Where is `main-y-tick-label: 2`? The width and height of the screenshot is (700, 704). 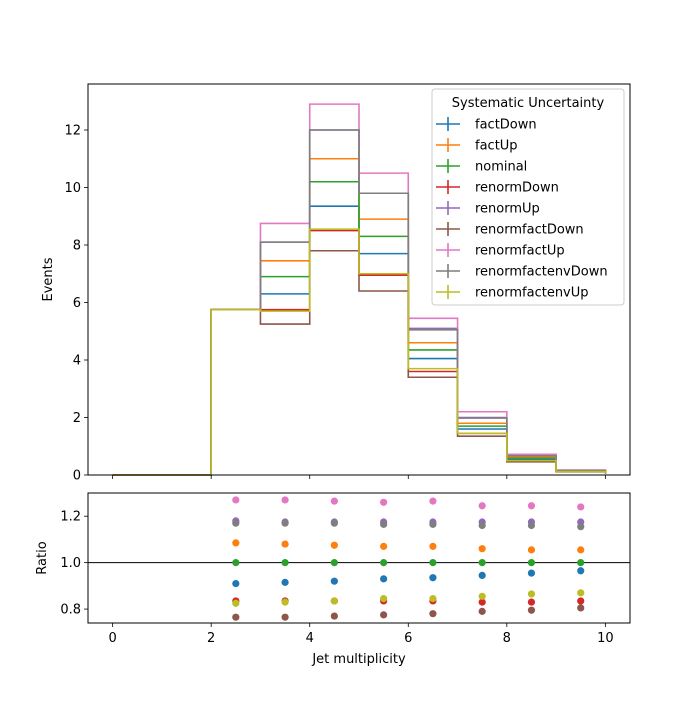 main-y-tick-label: 2 is located at coordinates (77, 418).